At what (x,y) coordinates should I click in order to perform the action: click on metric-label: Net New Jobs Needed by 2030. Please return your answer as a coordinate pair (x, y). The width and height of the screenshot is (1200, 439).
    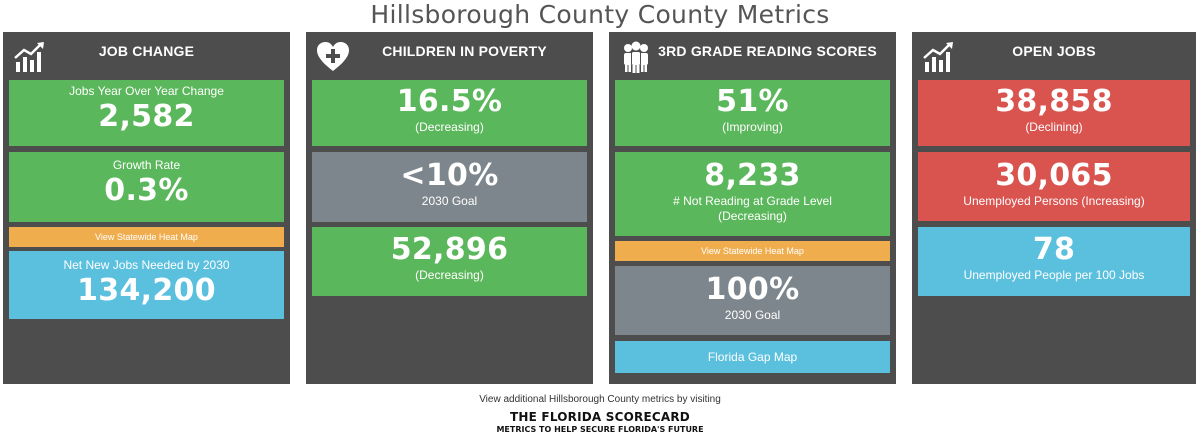
    Looking at the image, I should click on (146, 265).